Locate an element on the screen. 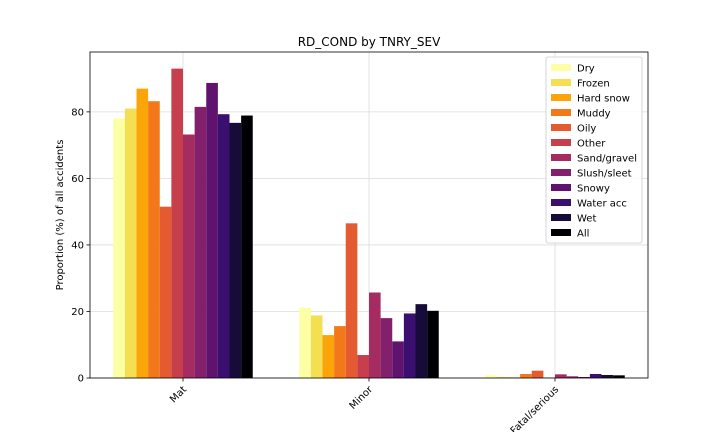 This screenshot has height=432, width=720. legend-label: Water acc is located at coordinates (602, 204).